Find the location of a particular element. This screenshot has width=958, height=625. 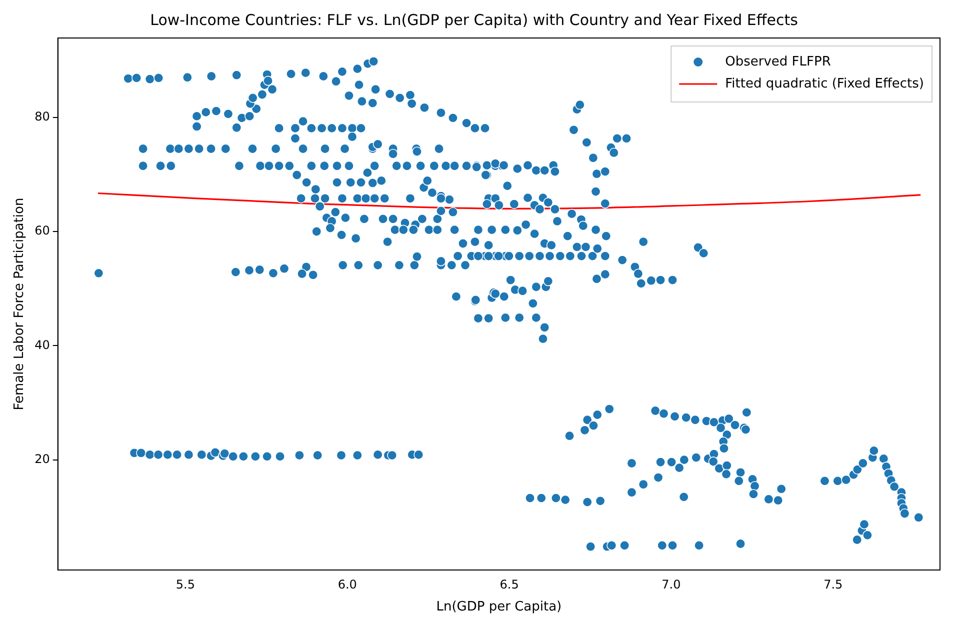

x-tick-label: 6.5 is located at coordinates (509, 584).